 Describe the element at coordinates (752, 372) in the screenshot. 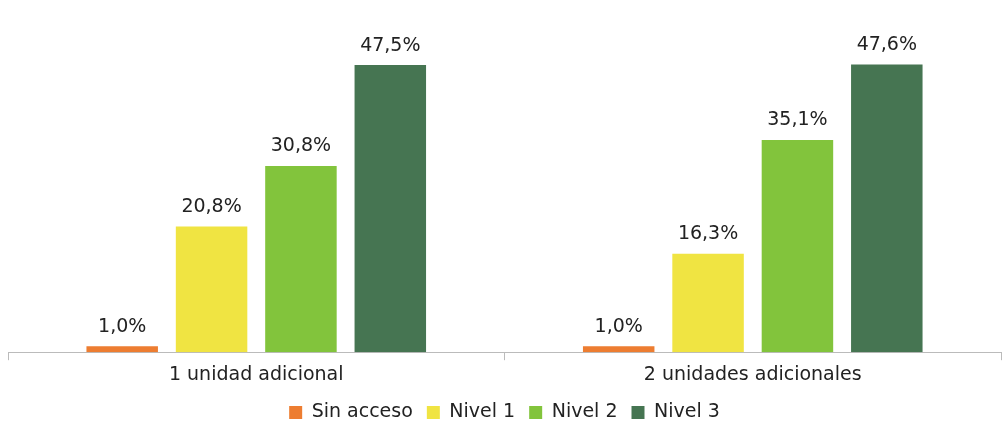

I see `x-tick-label: 2 unidades adicionales` at that location.